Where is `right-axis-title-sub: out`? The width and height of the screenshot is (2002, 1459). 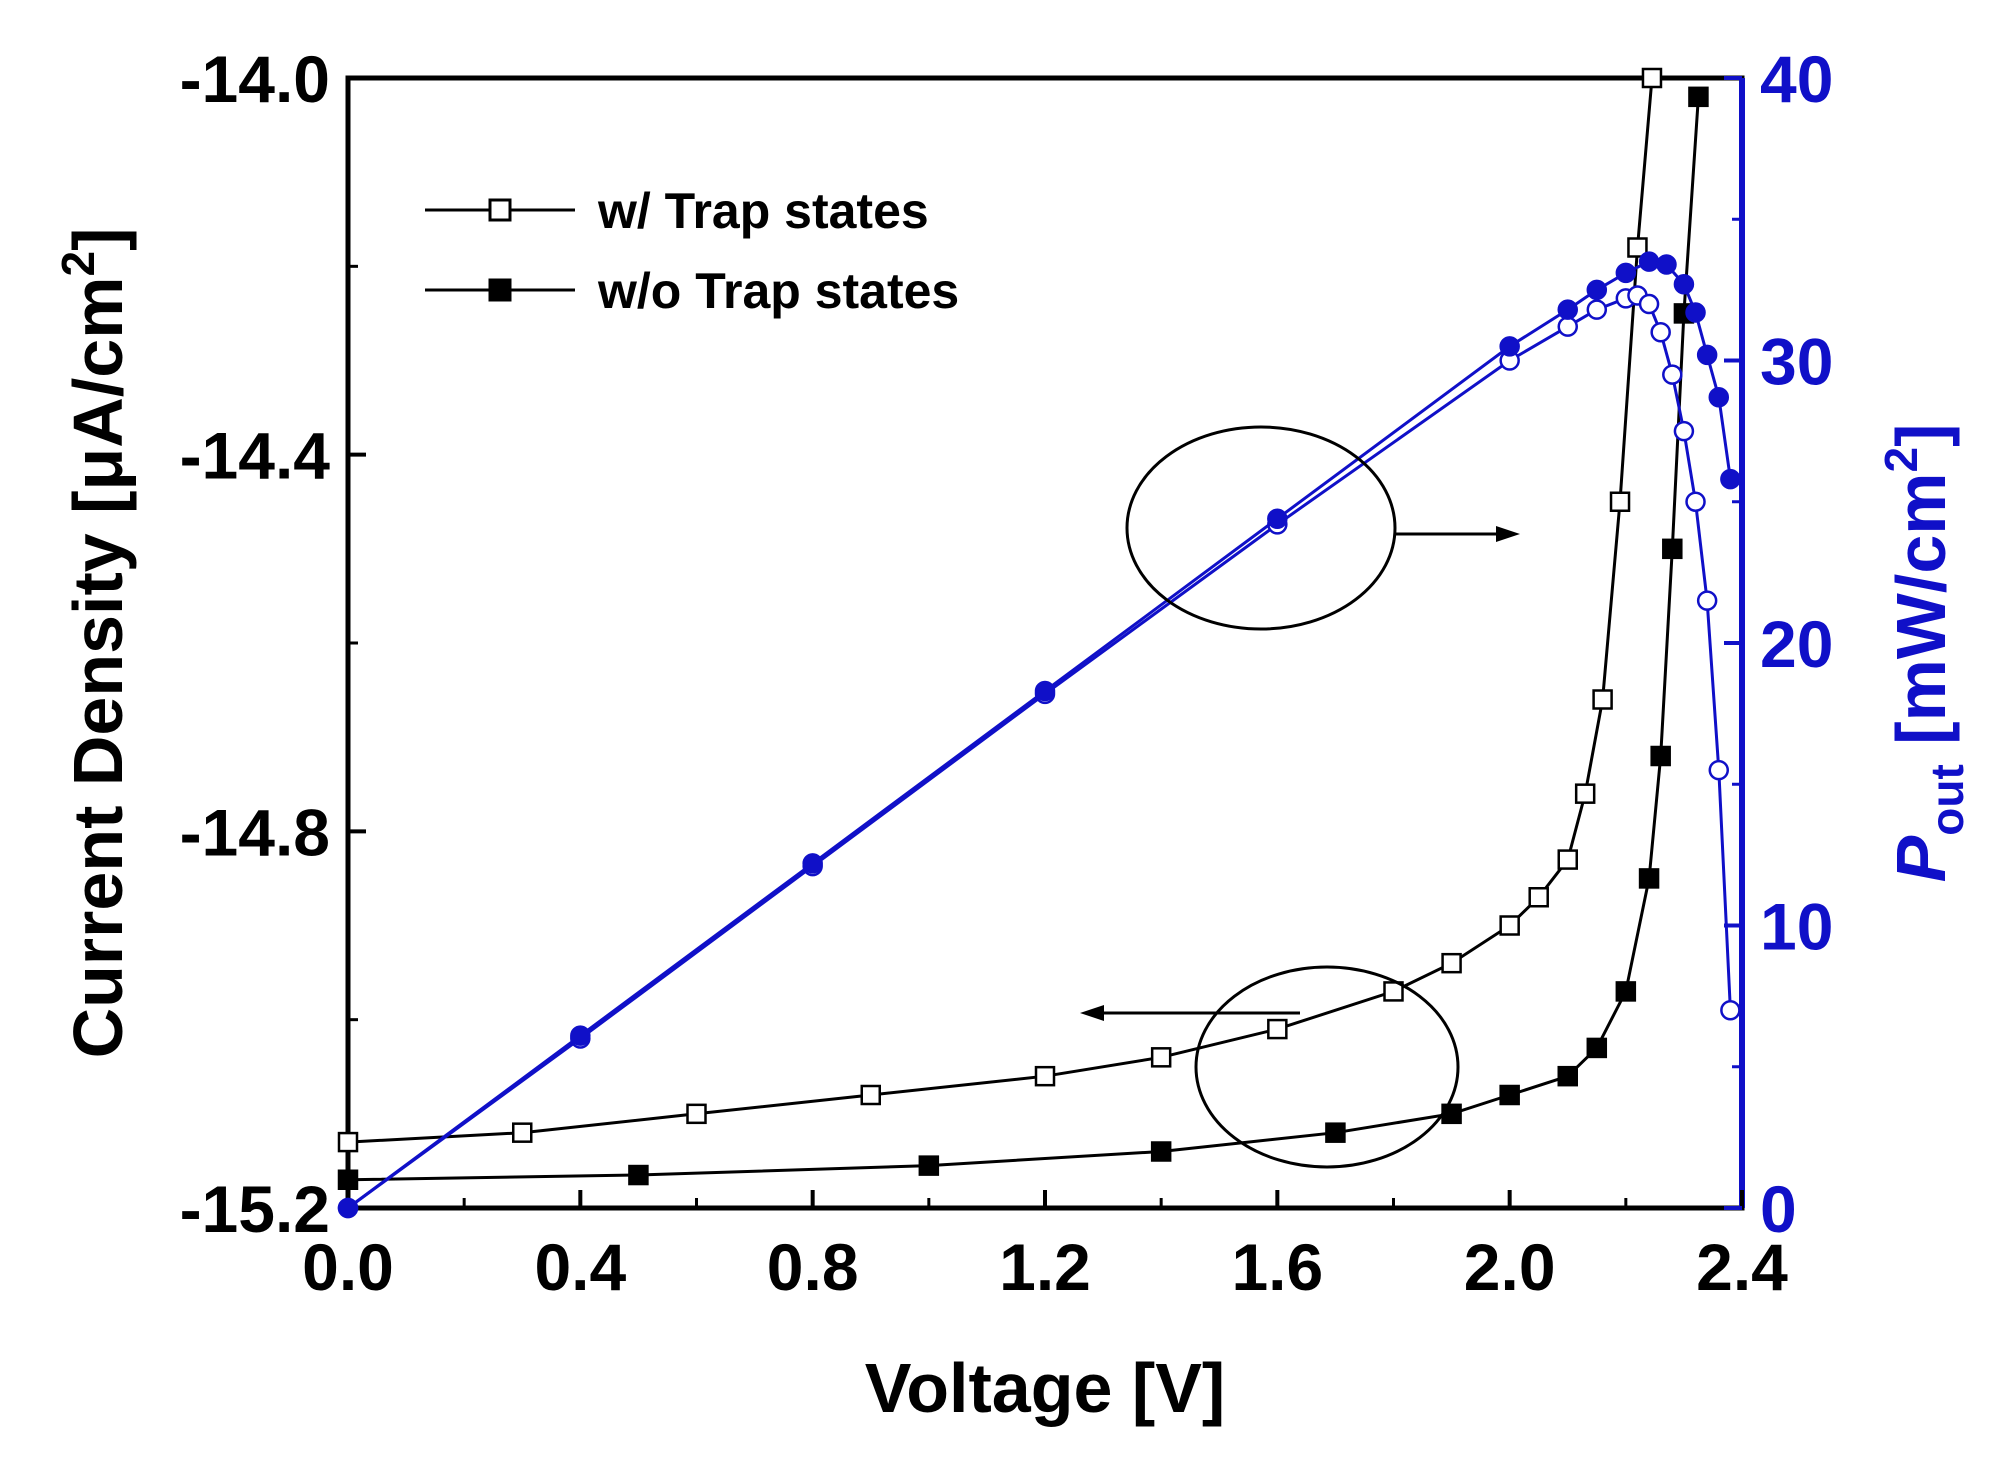
right-axis-title-sub: out is located at coordinates (1947, 800).